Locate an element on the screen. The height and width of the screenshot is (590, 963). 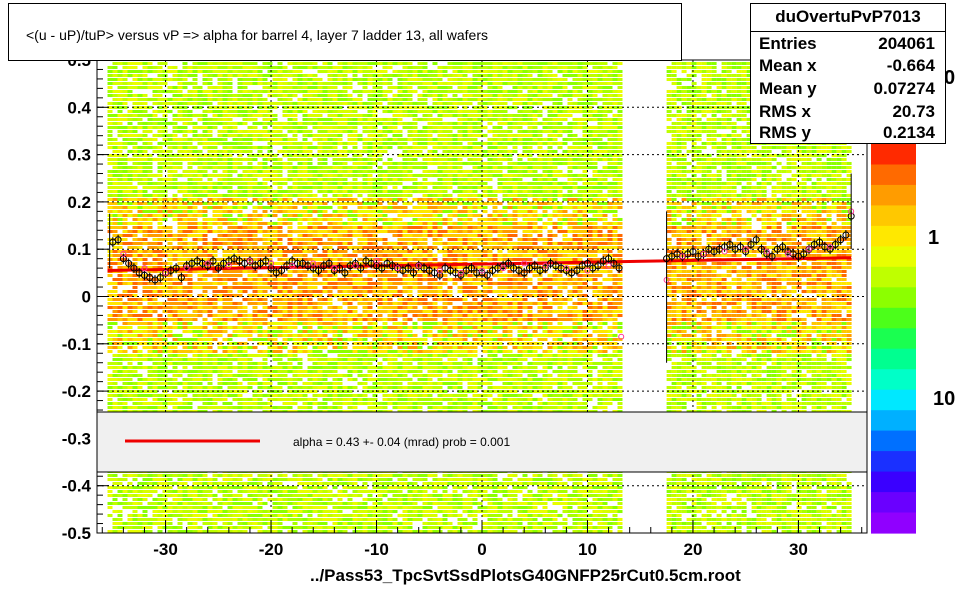
y-tick-label: 0.1 is located at coordinates (79, 249).